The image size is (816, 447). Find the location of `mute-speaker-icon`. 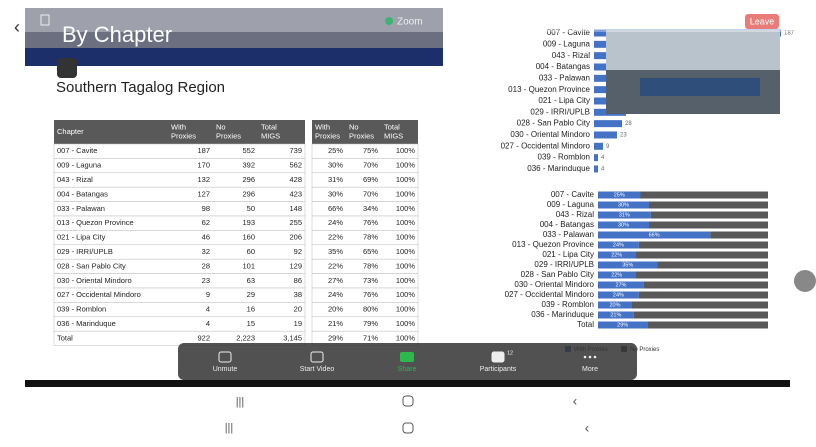

mute-speaker-icon is located at coordinates (45, 20).